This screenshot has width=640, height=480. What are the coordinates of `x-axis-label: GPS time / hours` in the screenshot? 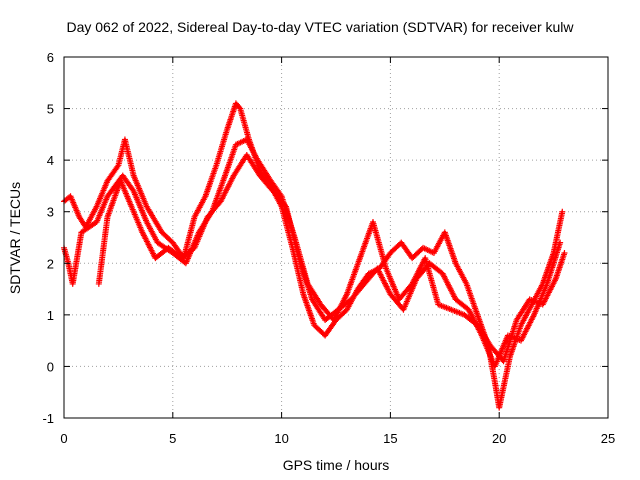 It's located at (336, 465).